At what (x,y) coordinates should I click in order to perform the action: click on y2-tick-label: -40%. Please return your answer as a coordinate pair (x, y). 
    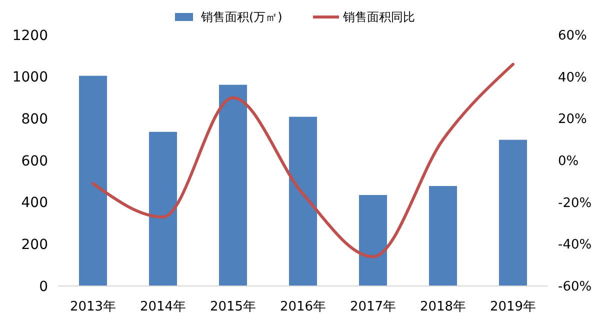
    Looking at the image, I should click on (575, 245).